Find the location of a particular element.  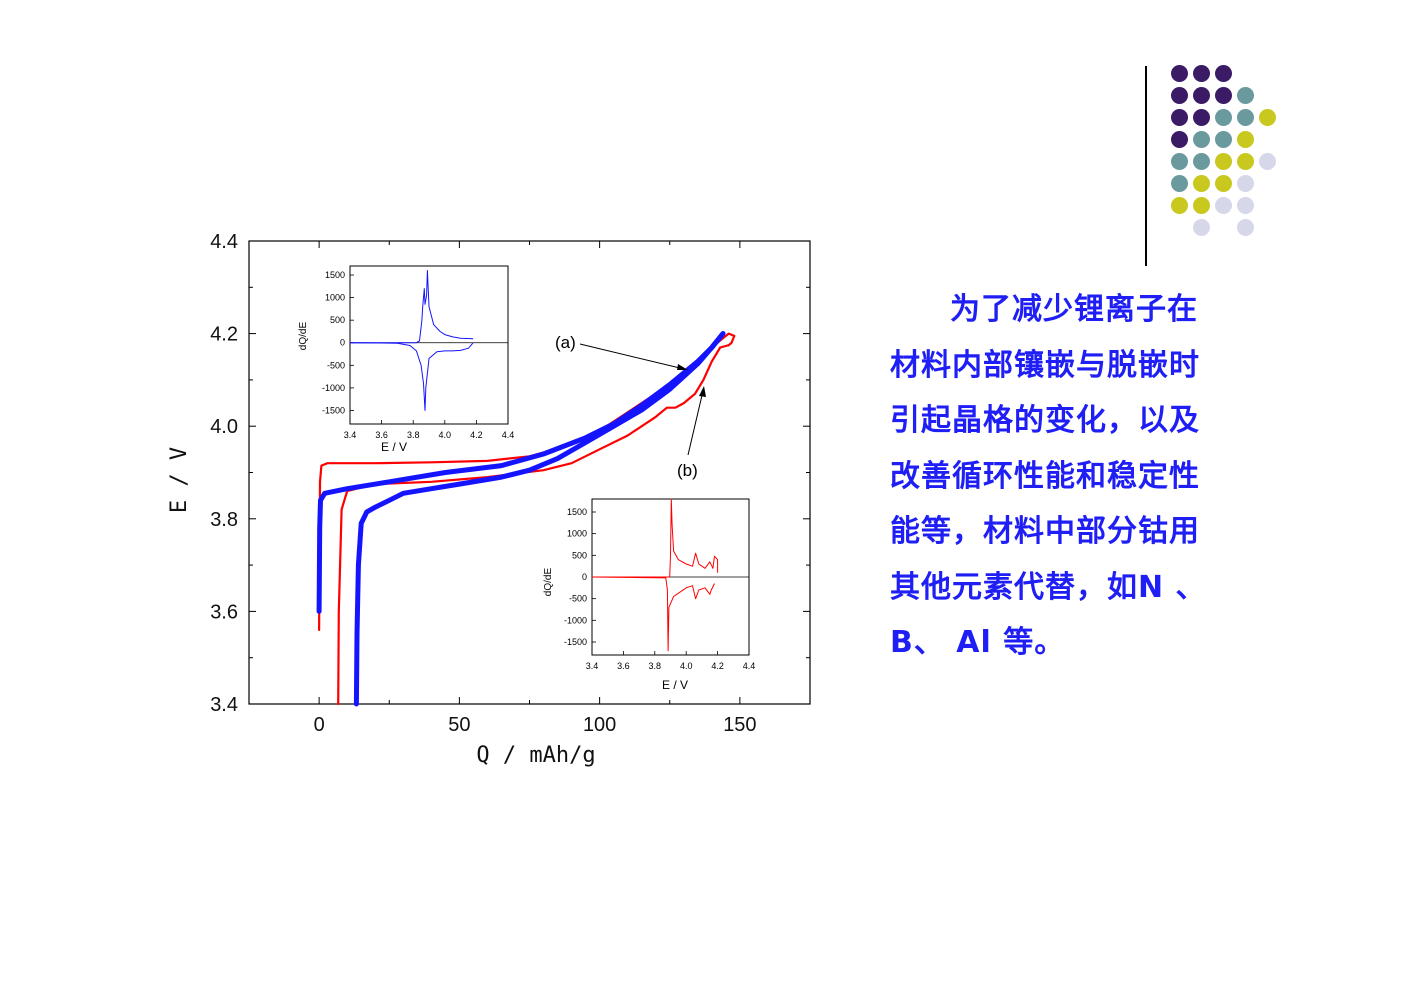

y-tick-label: 3.6 is located at coordinates (224, 612).